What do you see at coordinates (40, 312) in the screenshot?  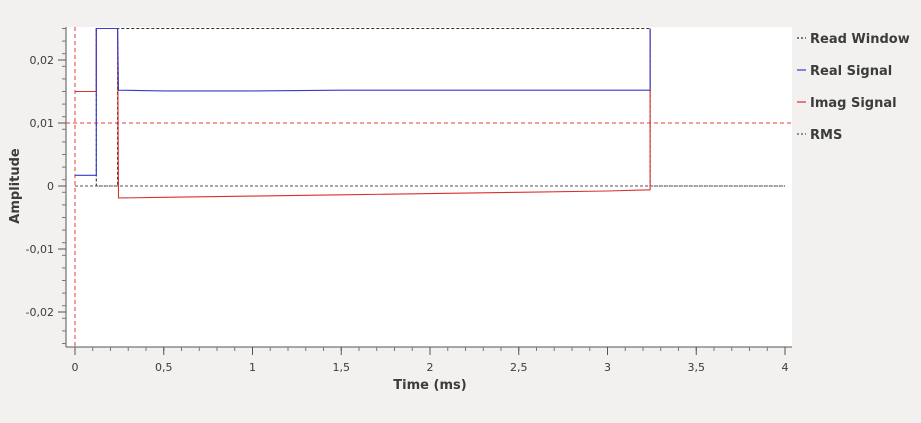 I see `y-tick-label: -0,02` at bounding box center [40, 312].